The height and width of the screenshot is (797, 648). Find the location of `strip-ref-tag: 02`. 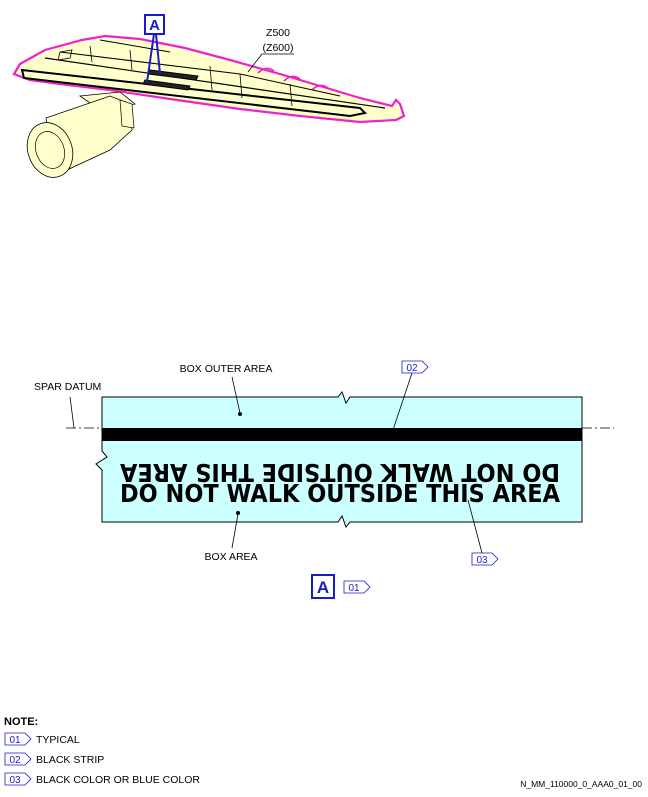

strip-ref-tag: 02 is located at coordinates (410, 395).